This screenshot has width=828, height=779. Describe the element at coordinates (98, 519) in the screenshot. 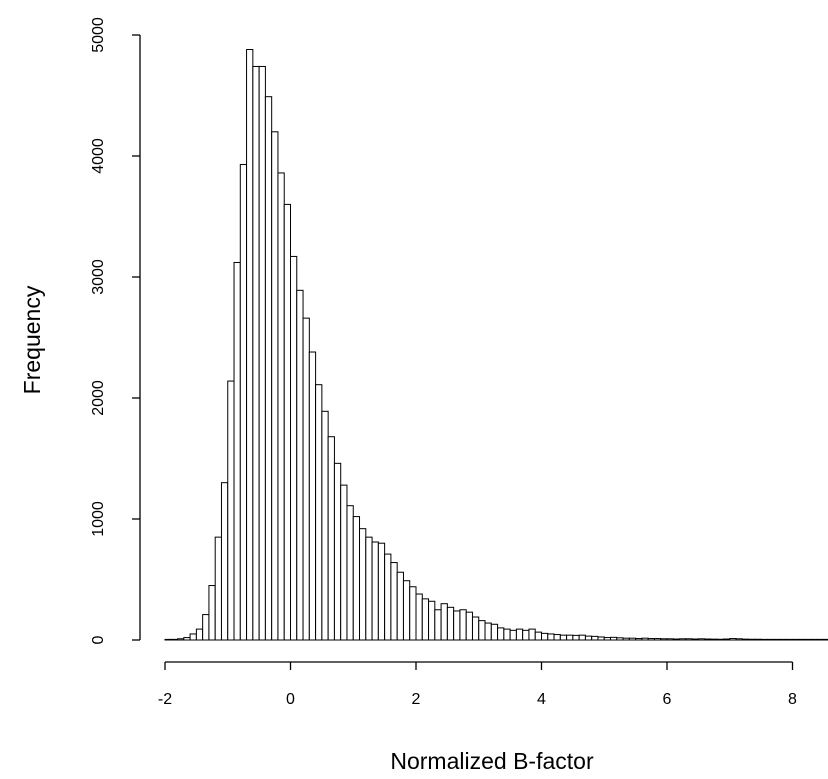

I see `y-tick-label: 1000` at that location.